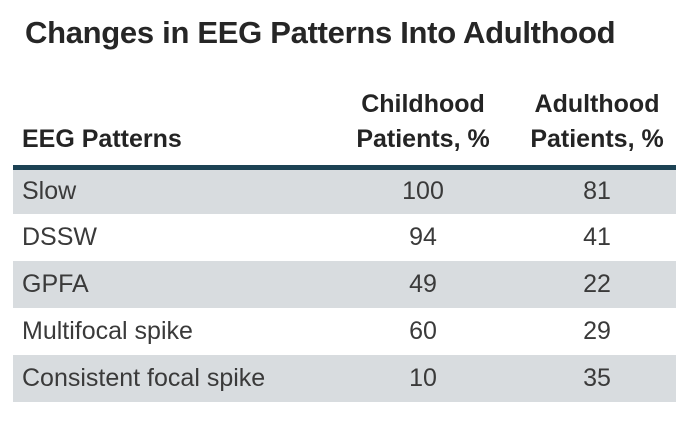  I want to click on adulthood-value-cell: 41, so click(597, 237).